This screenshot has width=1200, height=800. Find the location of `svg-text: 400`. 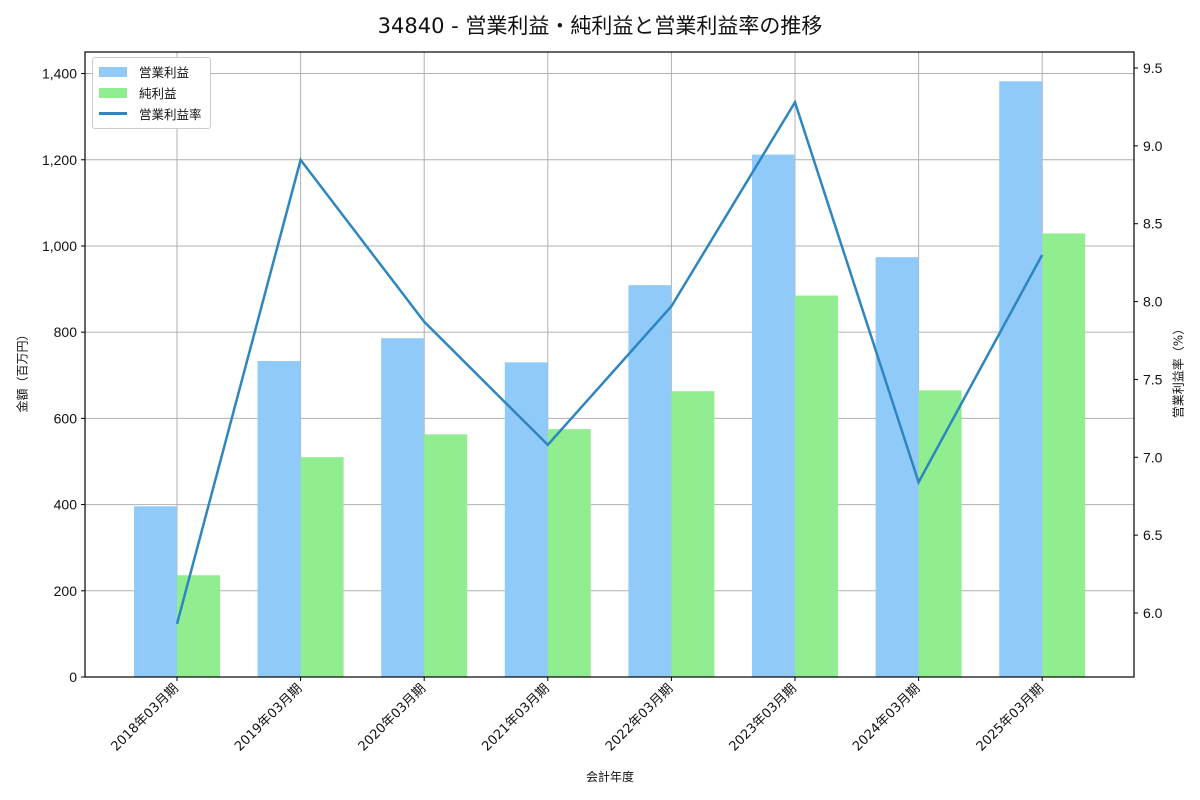

svg-text: 400 is located at coordinates (66, 505).